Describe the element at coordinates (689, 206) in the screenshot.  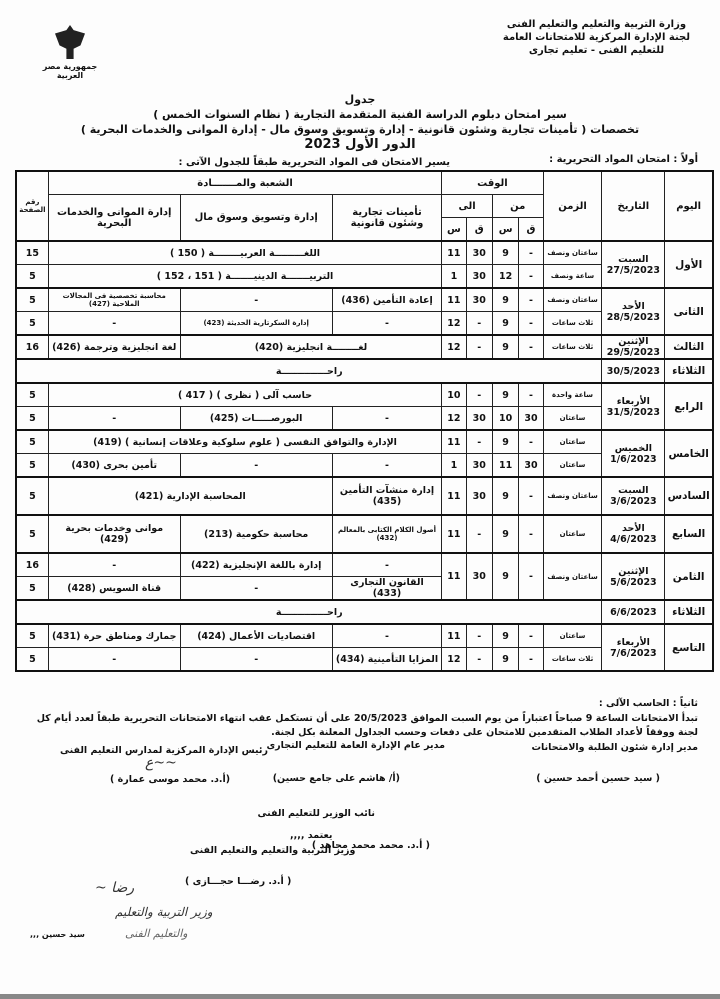
I see `header-day: اليوم` at that location.